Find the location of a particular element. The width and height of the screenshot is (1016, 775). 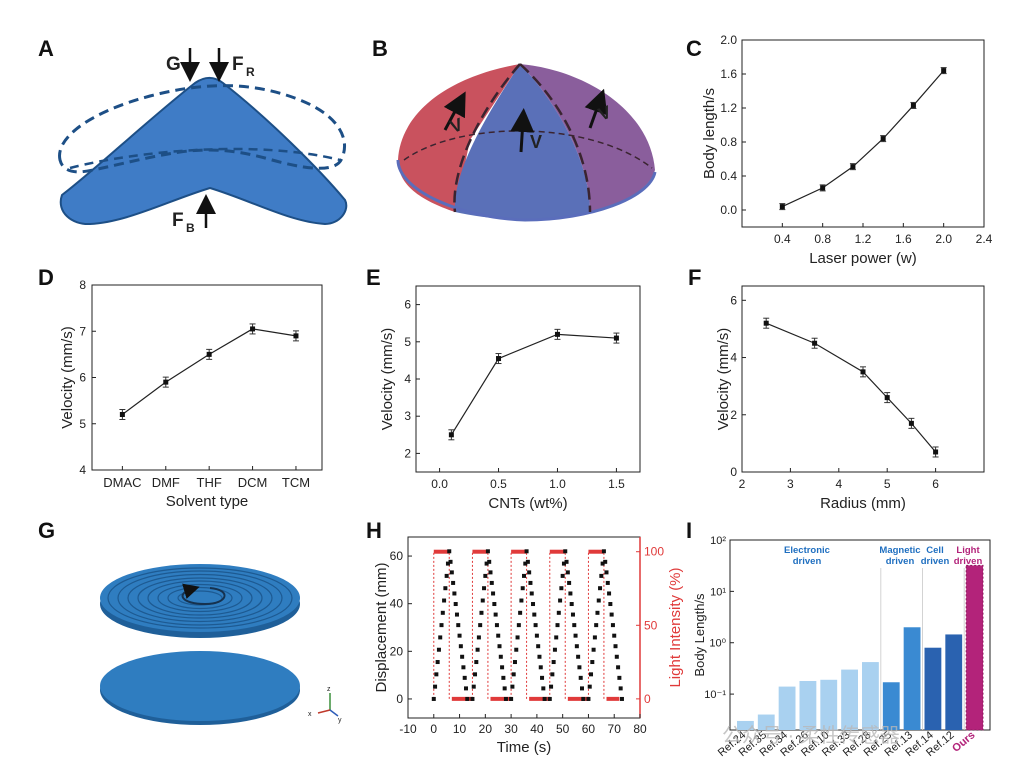

y-tick-label: 2 is located at coordinates (733, 415).